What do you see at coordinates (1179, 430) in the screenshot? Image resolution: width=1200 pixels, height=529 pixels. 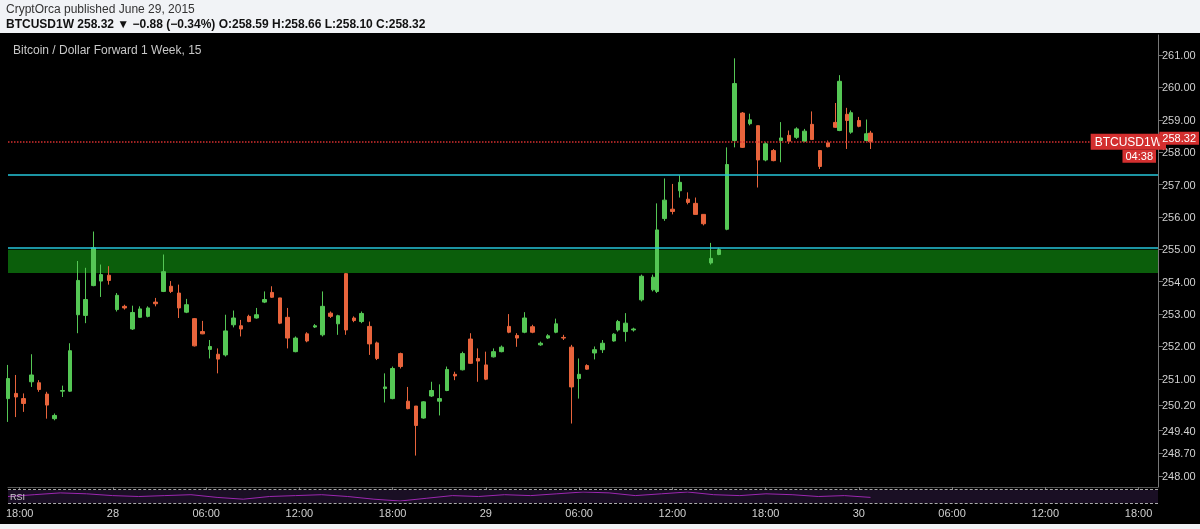 I see `y-tick-label: 249.40` at bounding box center [1179, 430].